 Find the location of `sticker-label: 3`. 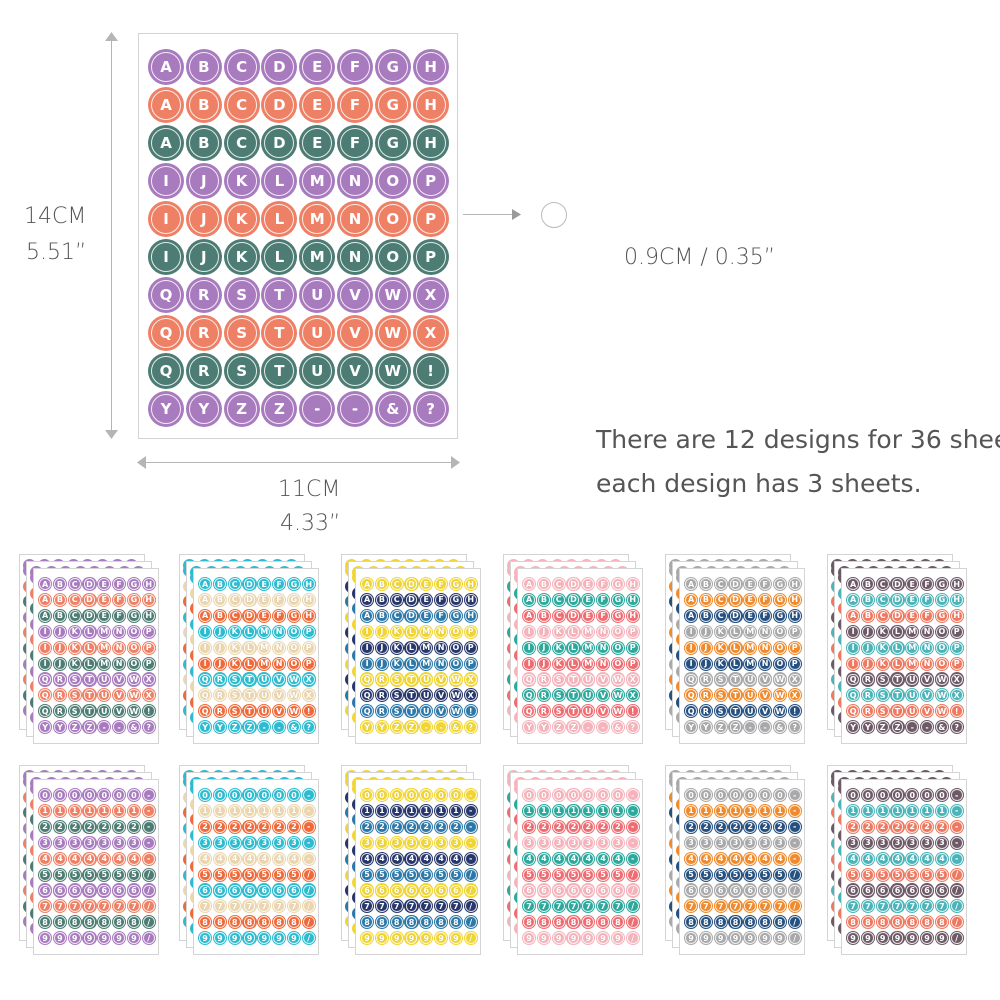

sticker-label: 3 is located at coordinates (104, 843).